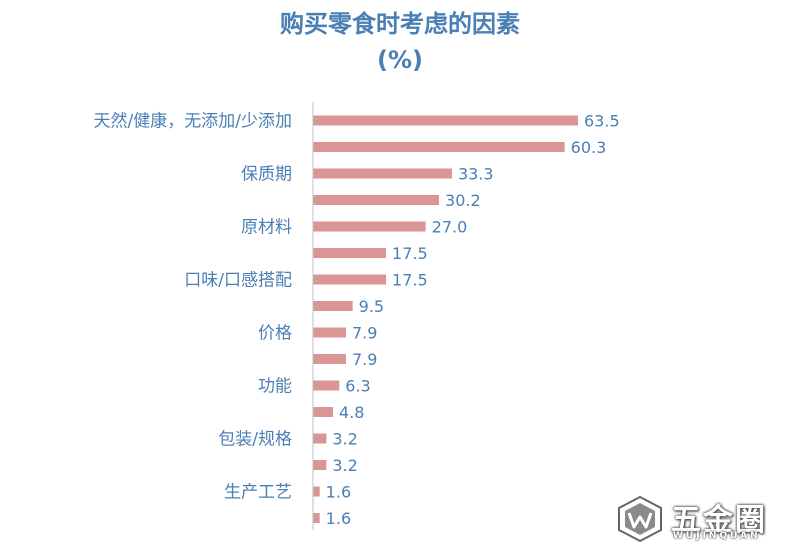 Image resolution: width=800 pixels, height=551 pixels. What do you see at coordinates (463, 200) in the screenshot?
I see `value-label-3: 30.2` at bounding box center [463, 200].